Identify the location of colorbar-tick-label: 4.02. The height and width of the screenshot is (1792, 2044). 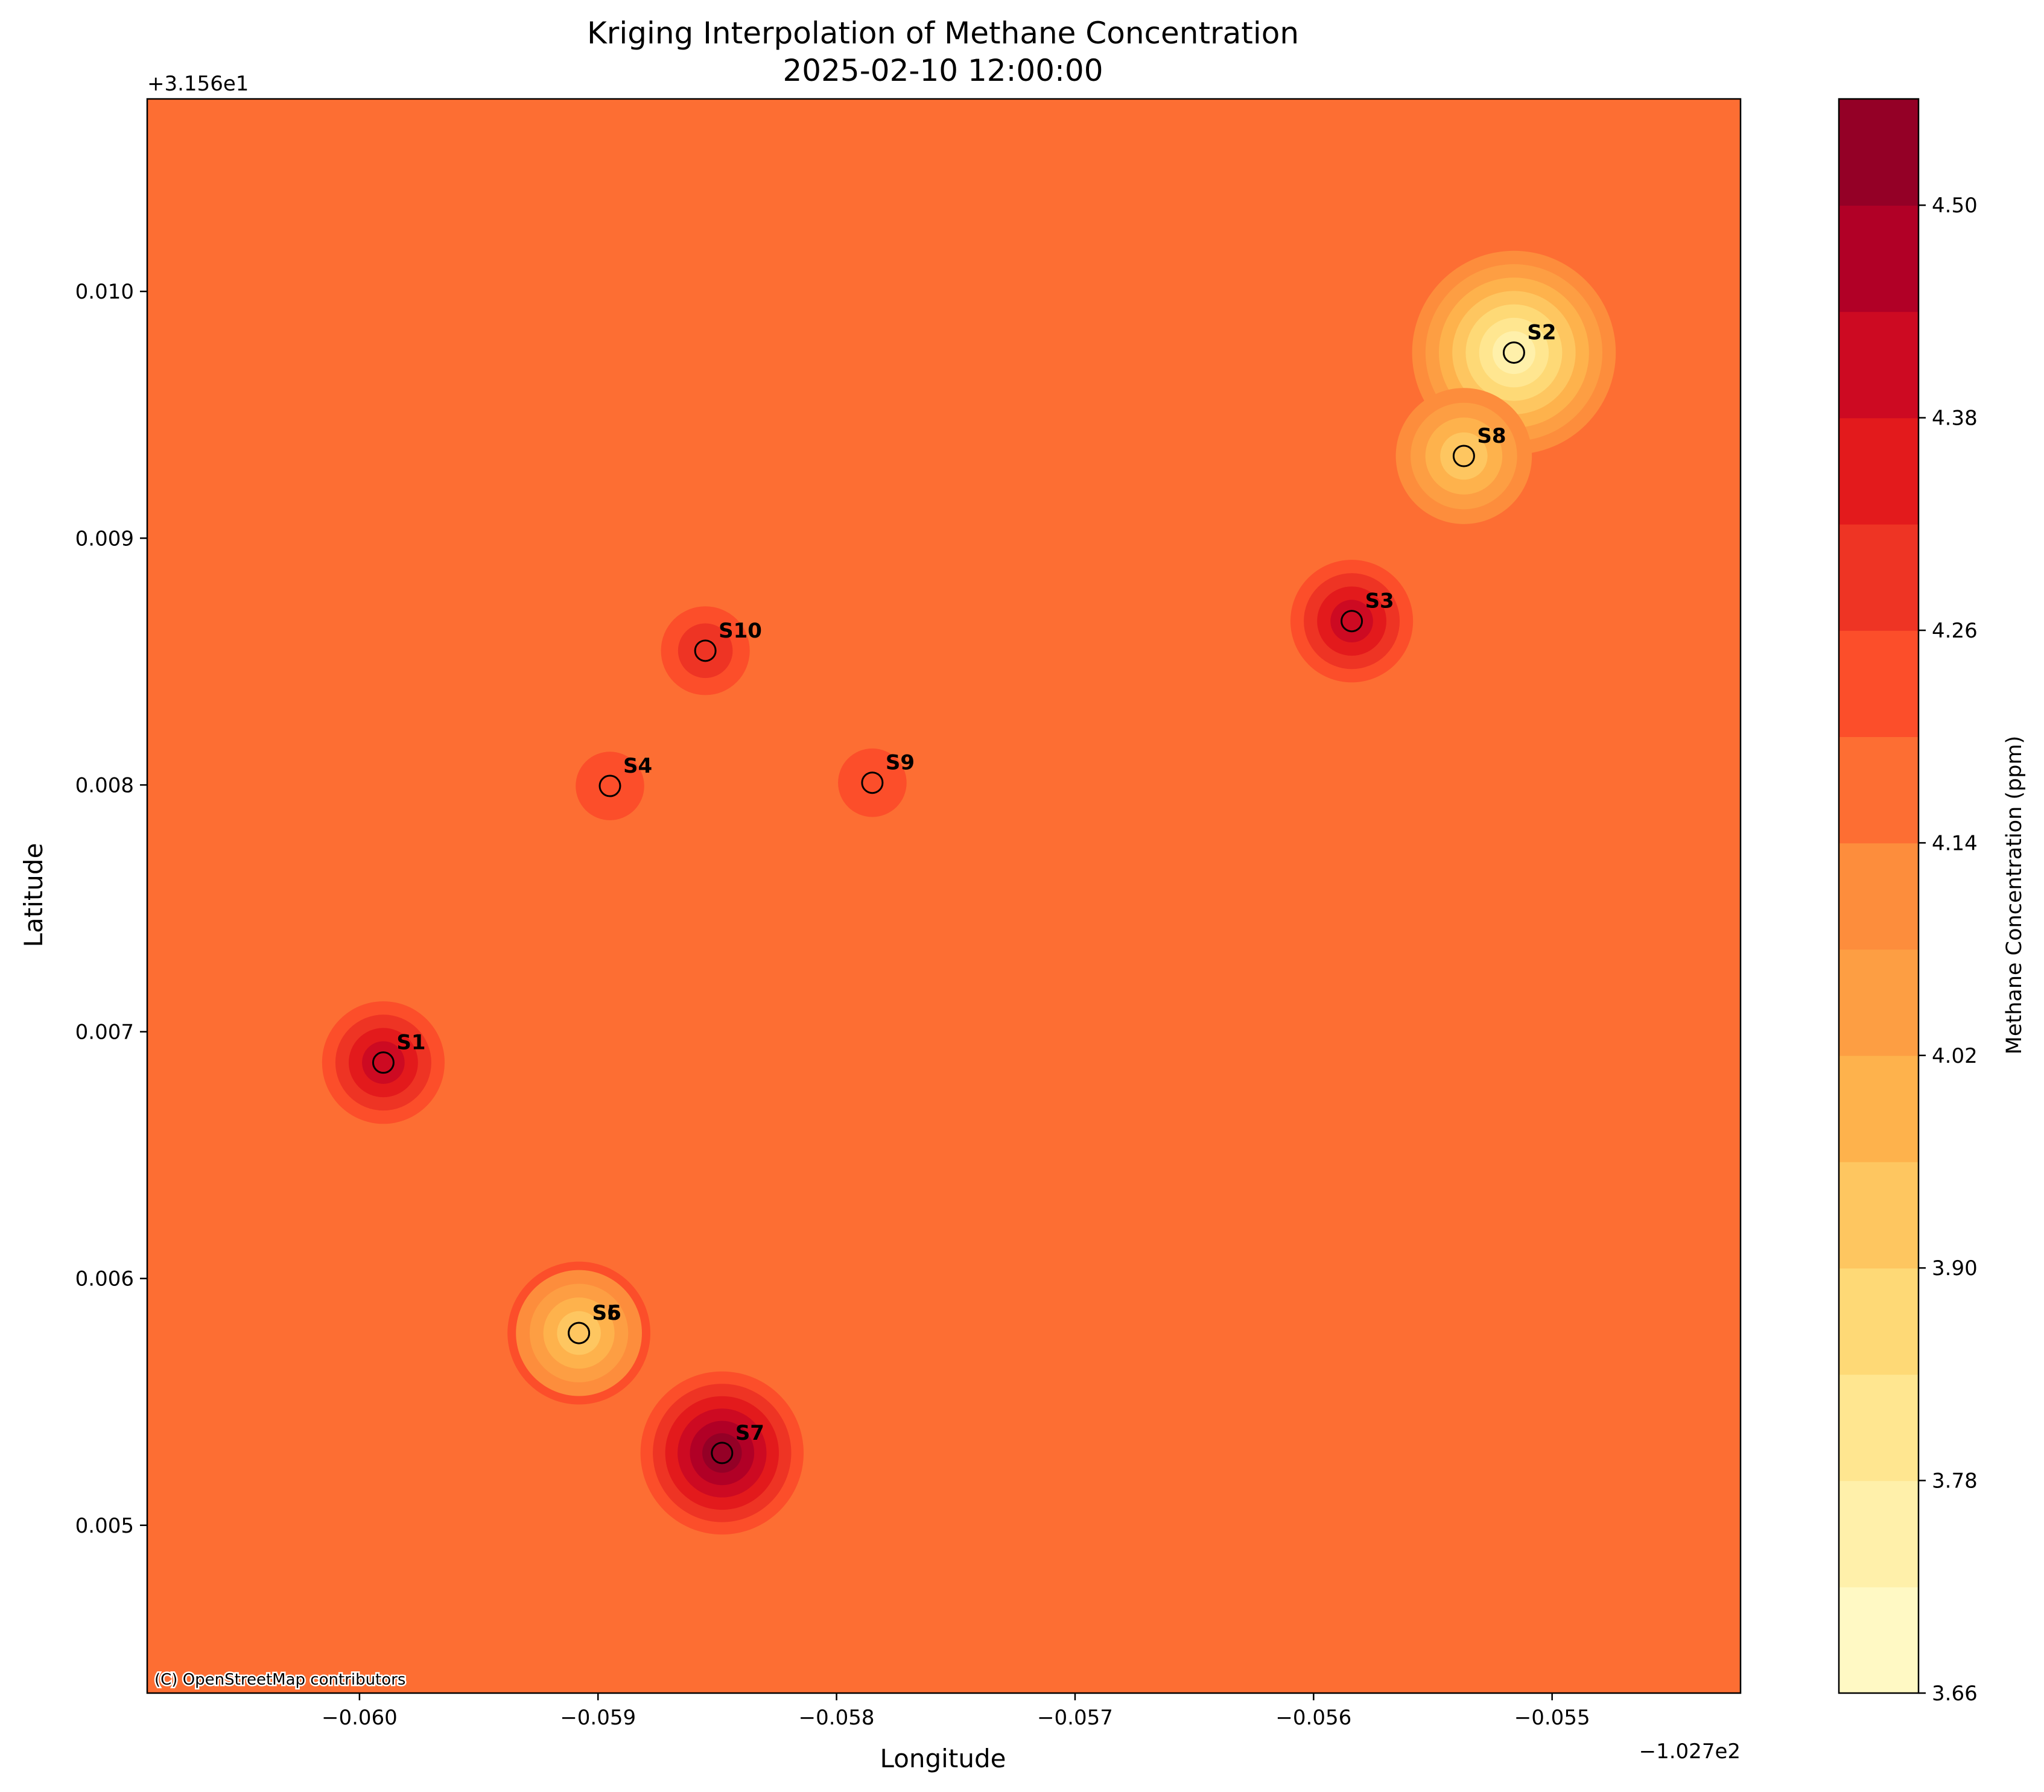
(1955, 1056).